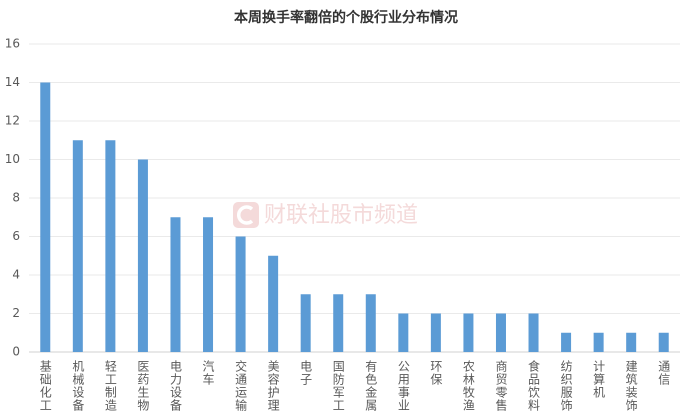  What do you see at coordinates (338, 386) in the screenshot?
I see `x-tick-label: 国防军工` at bounding box center [338, 386].